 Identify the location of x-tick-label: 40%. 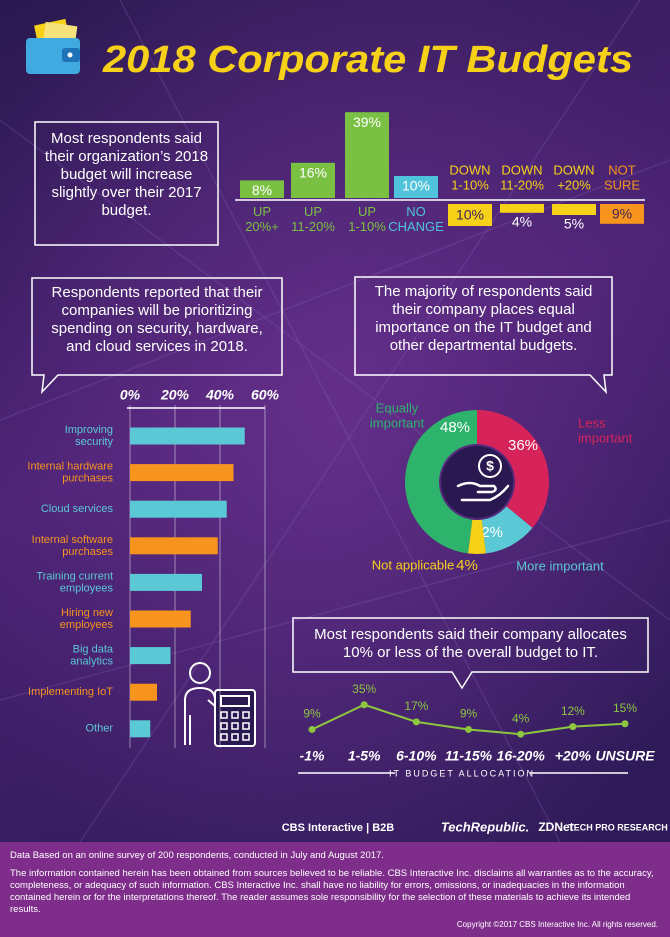
(220, 395).